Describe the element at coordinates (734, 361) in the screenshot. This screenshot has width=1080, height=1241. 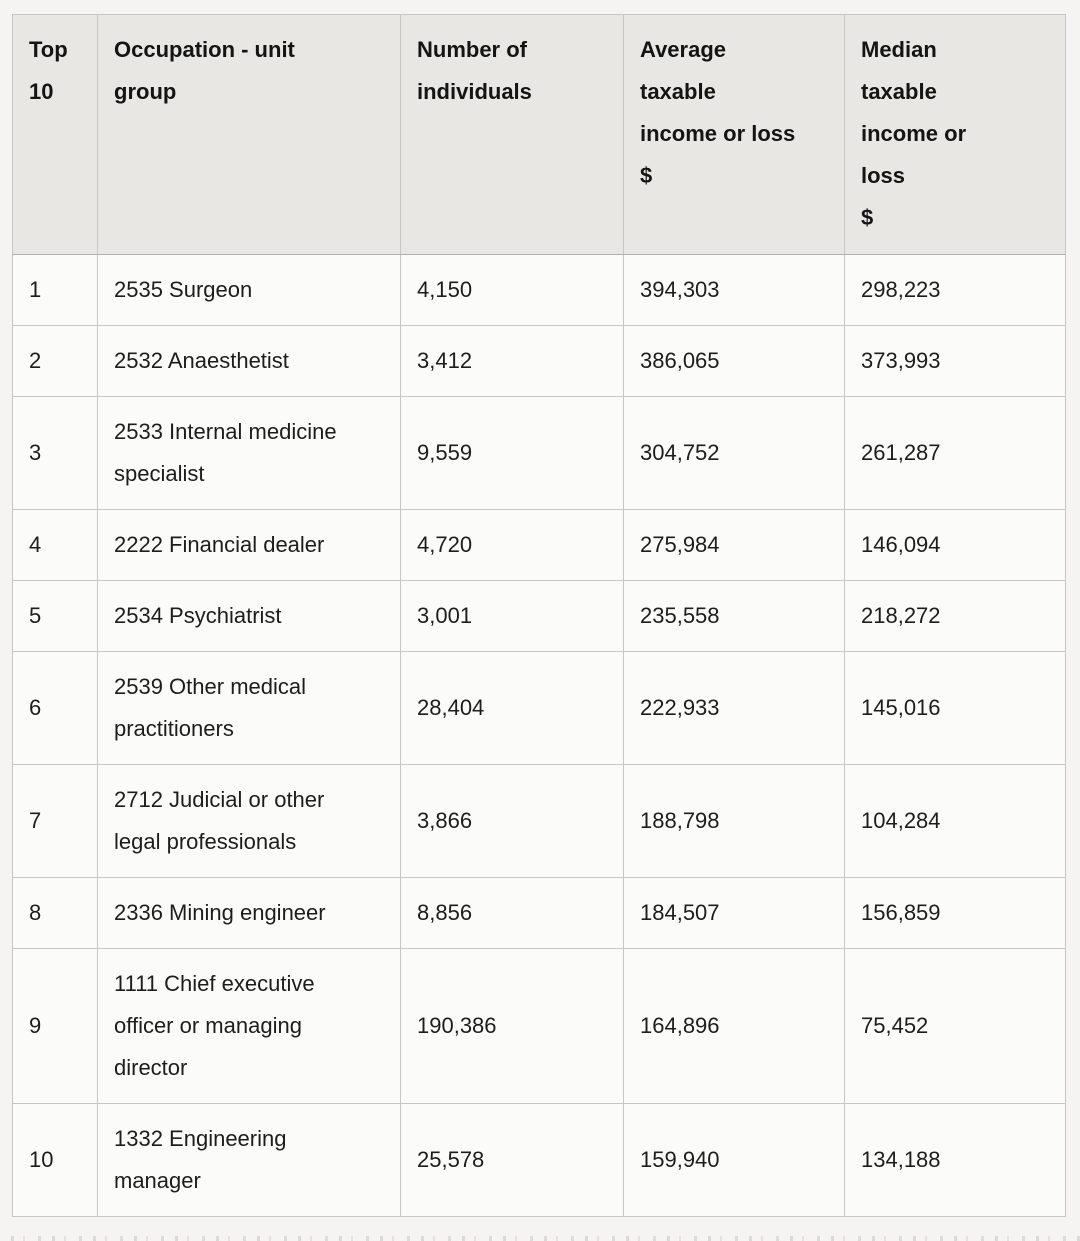
I see `average-income-cell: 386,065` at that location.